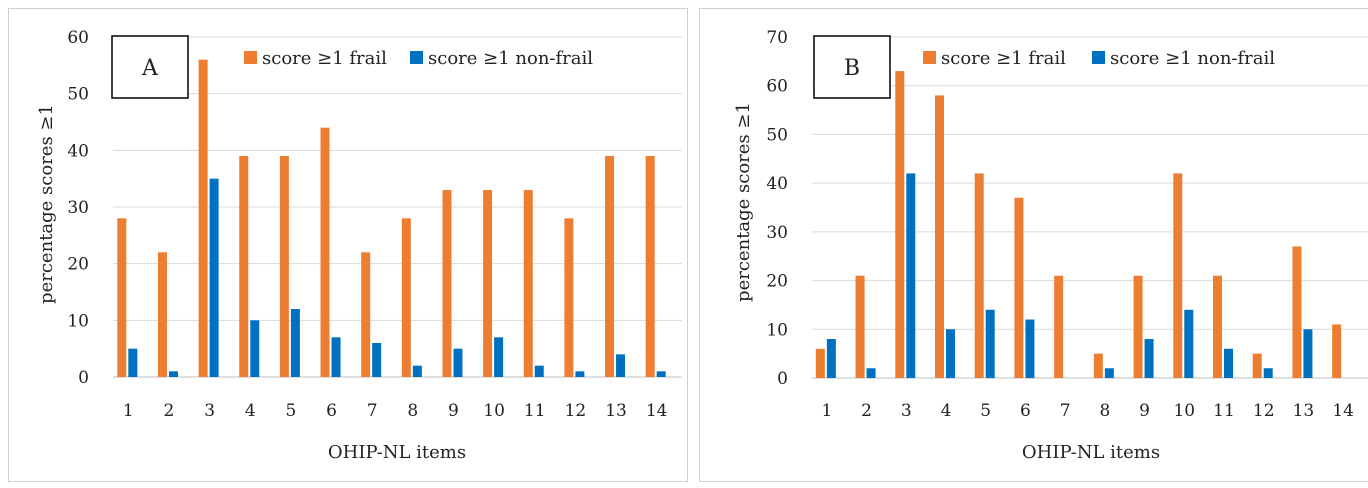 The image size is (1368, 488). Describe the element at coordinates (826, 411) in the screenshot. I see `x-tick-label: 1` at that location.